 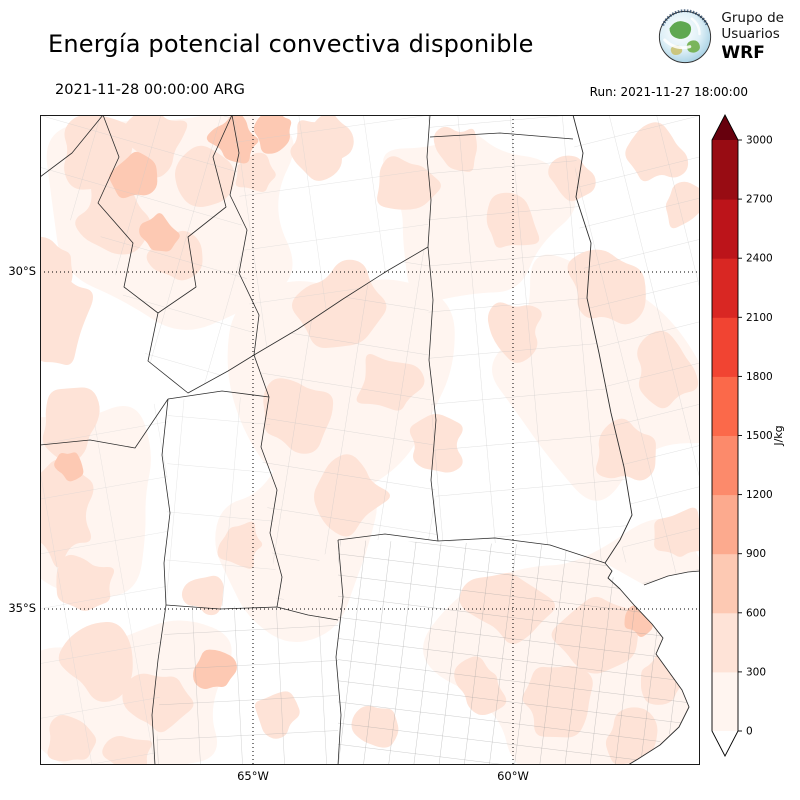 I want to click on lon-tick-65w: 65°W, so click(x=253, y=776).